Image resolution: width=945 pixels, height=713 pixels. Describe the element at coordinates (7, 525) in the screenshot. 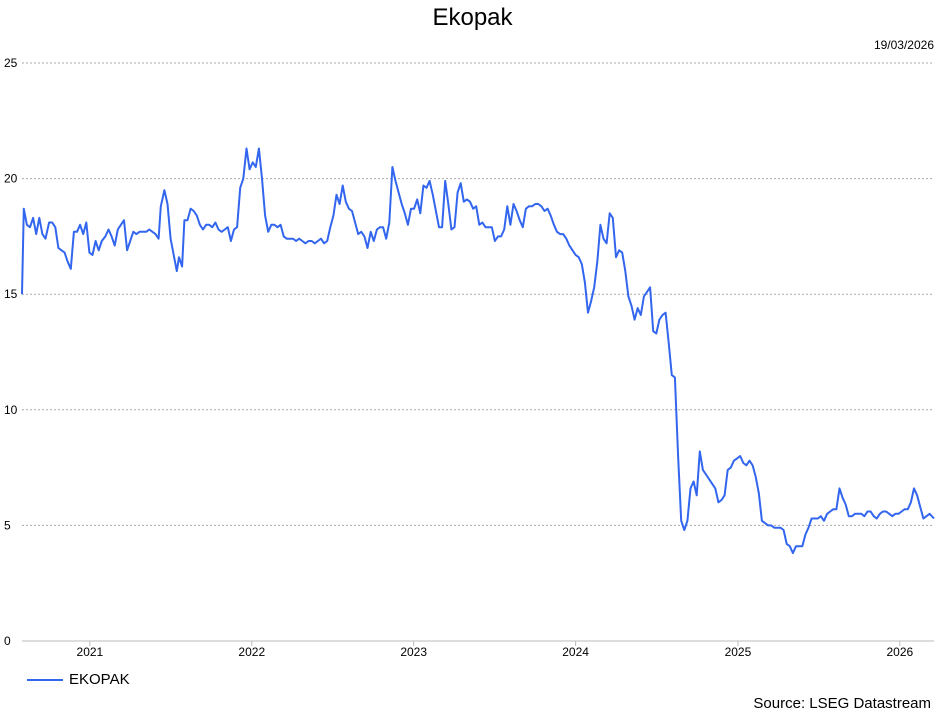

I see `y-tick-label: 5` at that location.